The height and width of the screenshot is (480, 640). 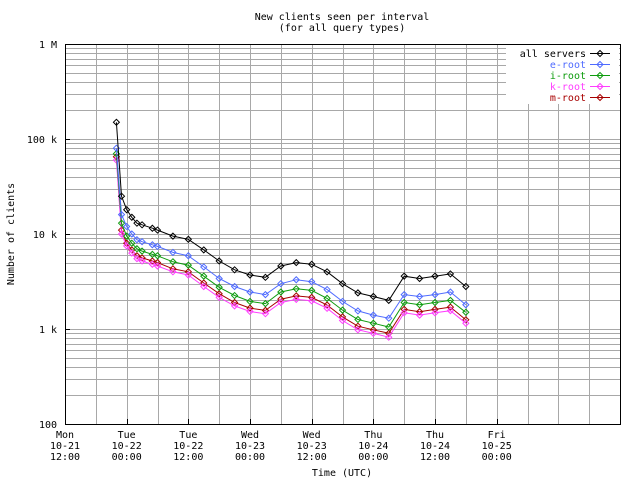 I want to click on y-tick-label: 100 k, so click(x=42, y=140).